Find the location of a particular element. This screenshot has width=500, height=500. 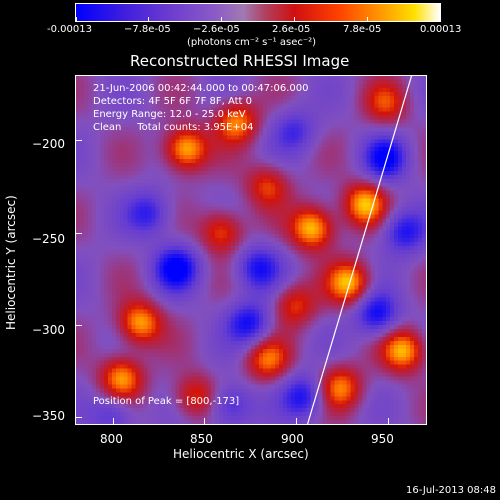

y-tick-label-250: −250 is located at coordinates (48, 239).